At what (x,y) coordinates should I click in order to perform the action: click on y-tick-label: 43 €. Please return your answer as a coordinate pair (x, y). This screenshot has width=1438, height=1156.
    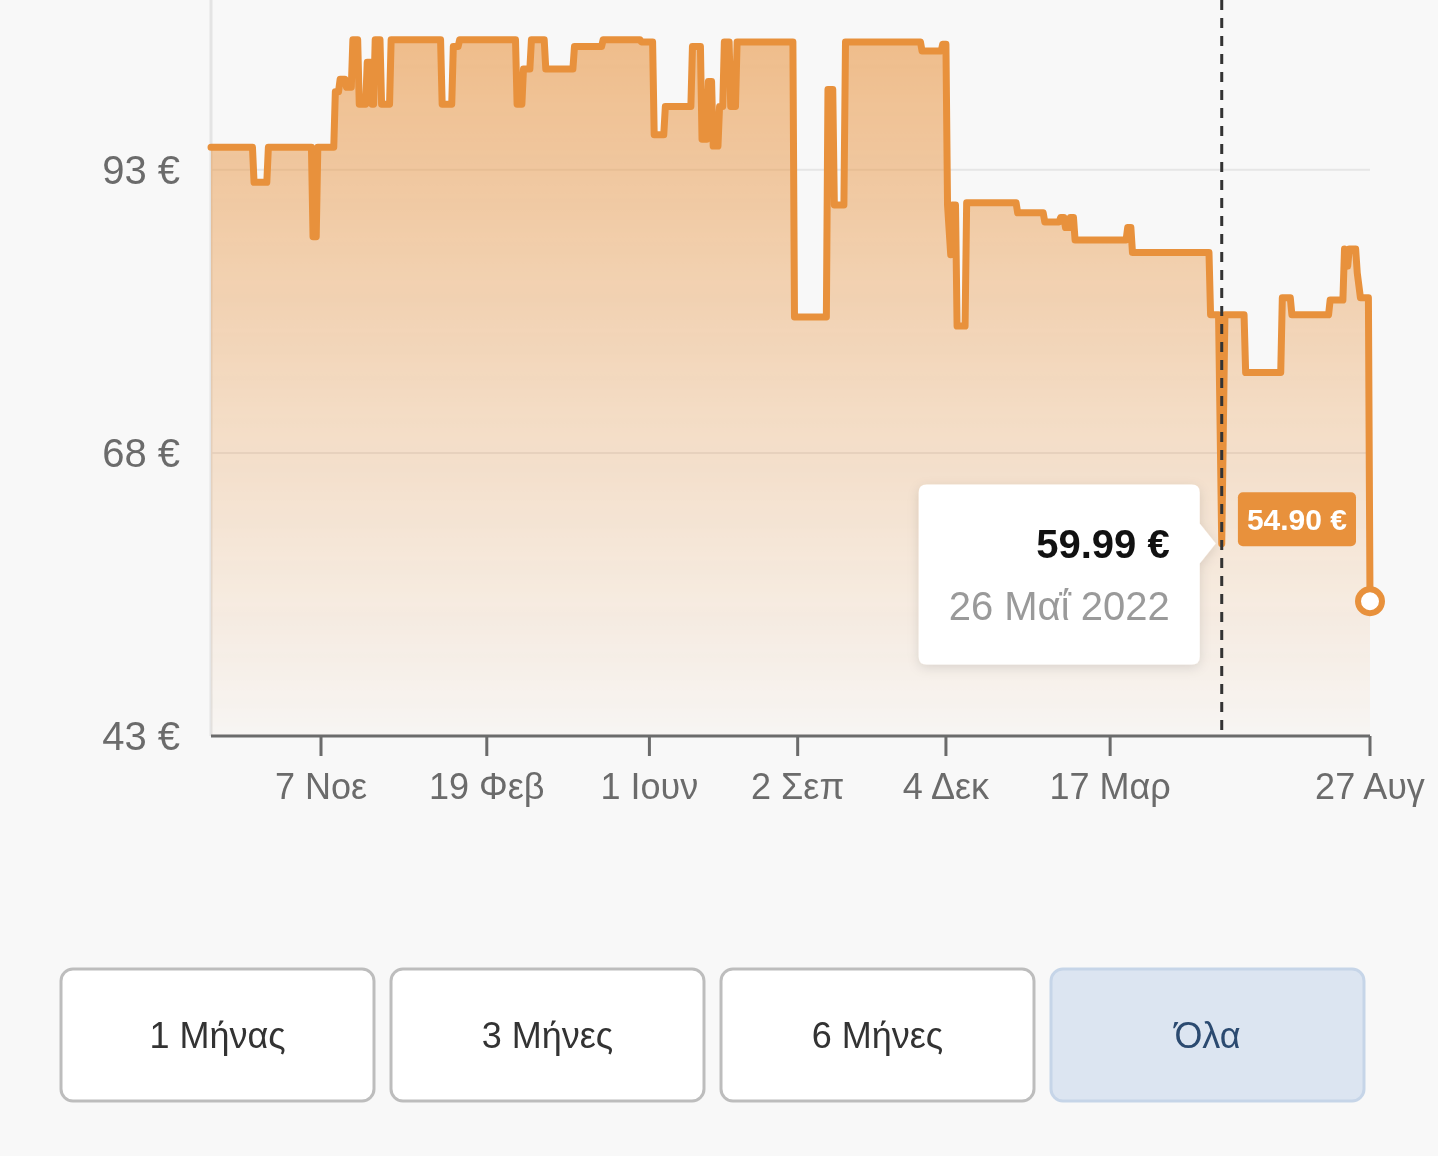
    Looking at the image, I should click on (141, 736).